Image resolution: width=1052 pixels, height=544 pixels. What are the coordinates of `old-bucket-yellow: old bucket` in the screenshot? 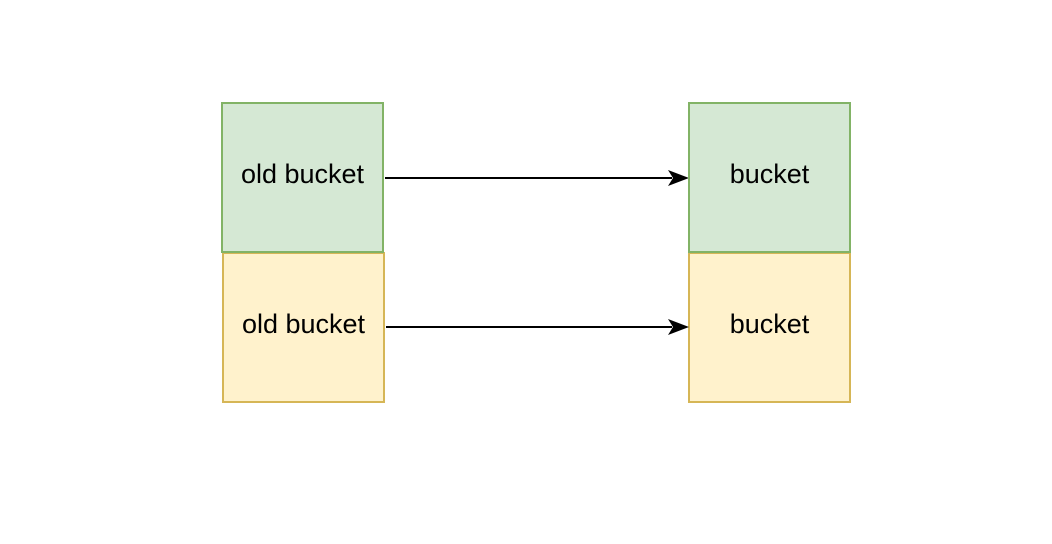 It's located at (303, 327).